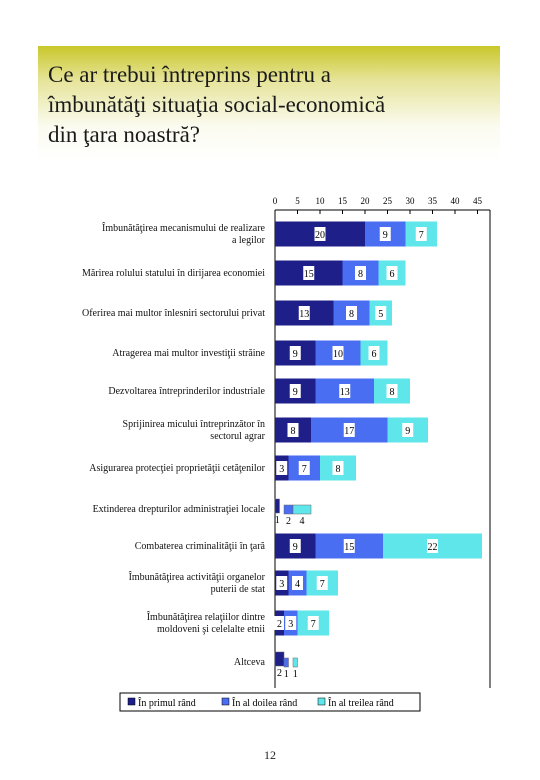 The width and height of the screenshot is (540, 780). I want to click on x-tick-label: 40, so click(456, 201).